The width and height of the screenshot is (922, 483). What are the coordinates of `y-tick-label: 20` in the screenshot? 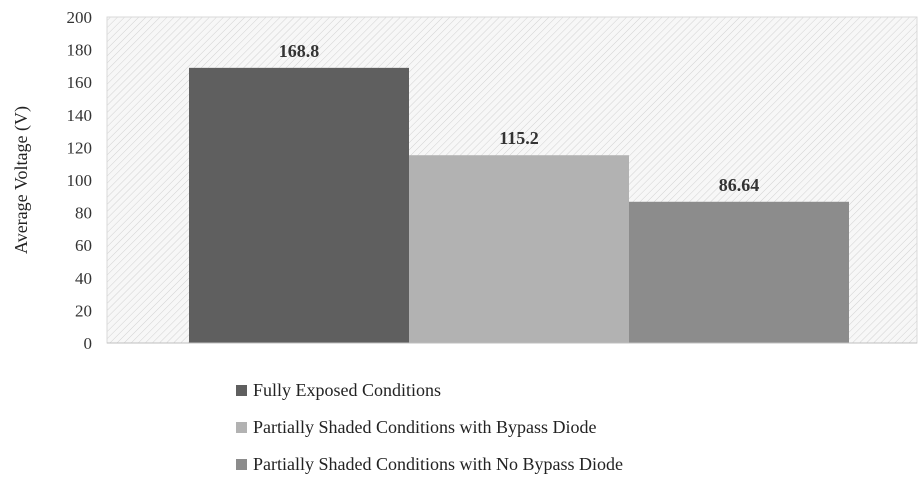 It's located at (83, 310).